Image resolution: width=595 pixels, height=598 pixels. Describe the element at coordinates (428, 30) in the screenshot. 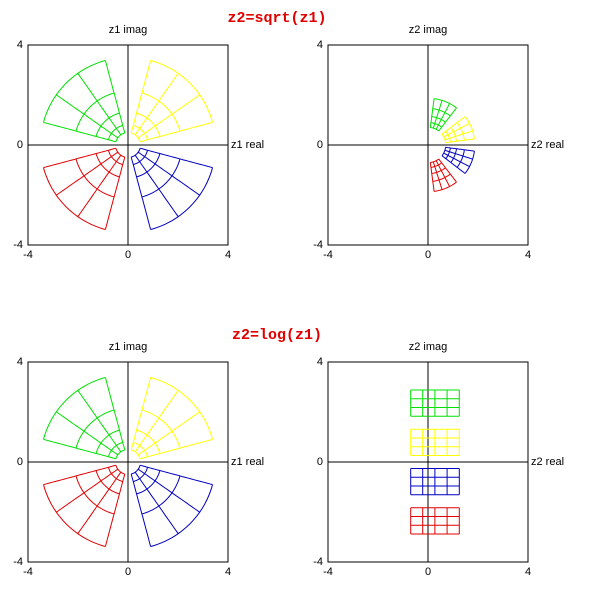

I see `y-axis-label: z2 imag` at that location.